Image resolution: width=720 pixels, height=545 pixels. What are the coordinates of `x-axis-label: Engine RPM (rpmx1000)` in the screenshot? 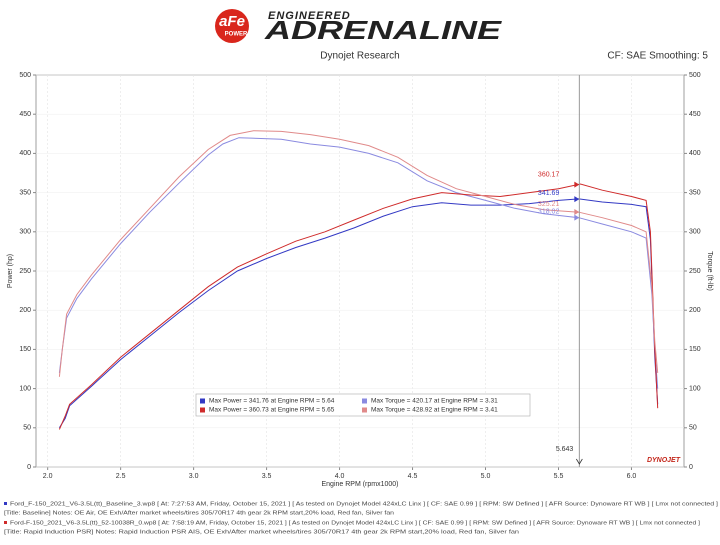 It's located at (359, 484).